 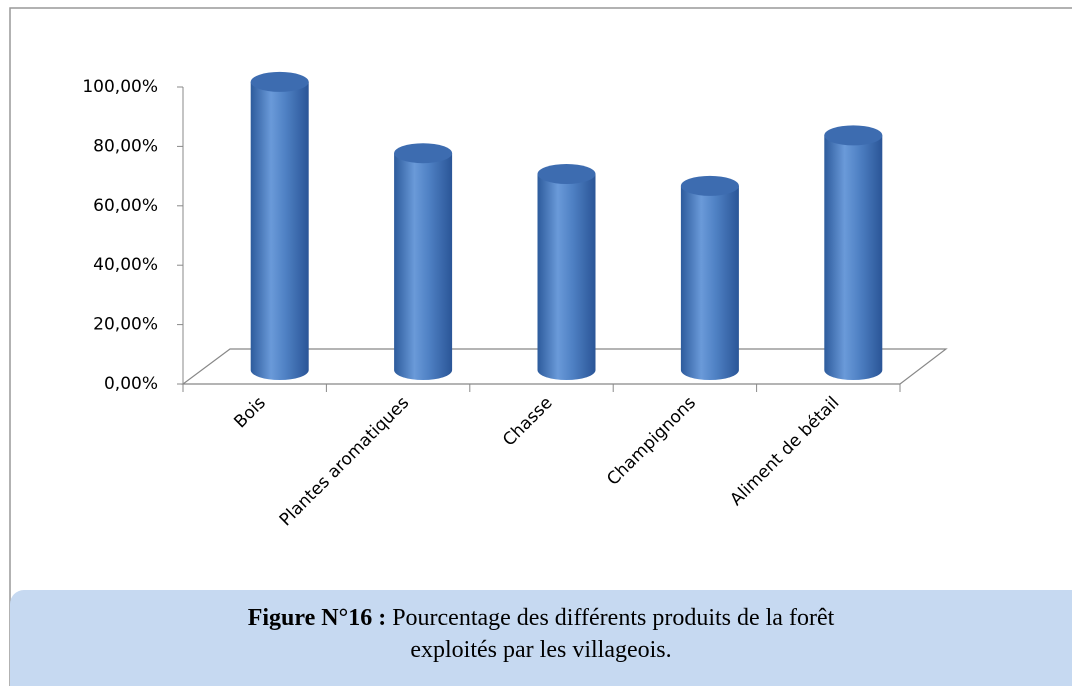 I want to click on x-tick-label: Champignons, so click(x=651, y=441).